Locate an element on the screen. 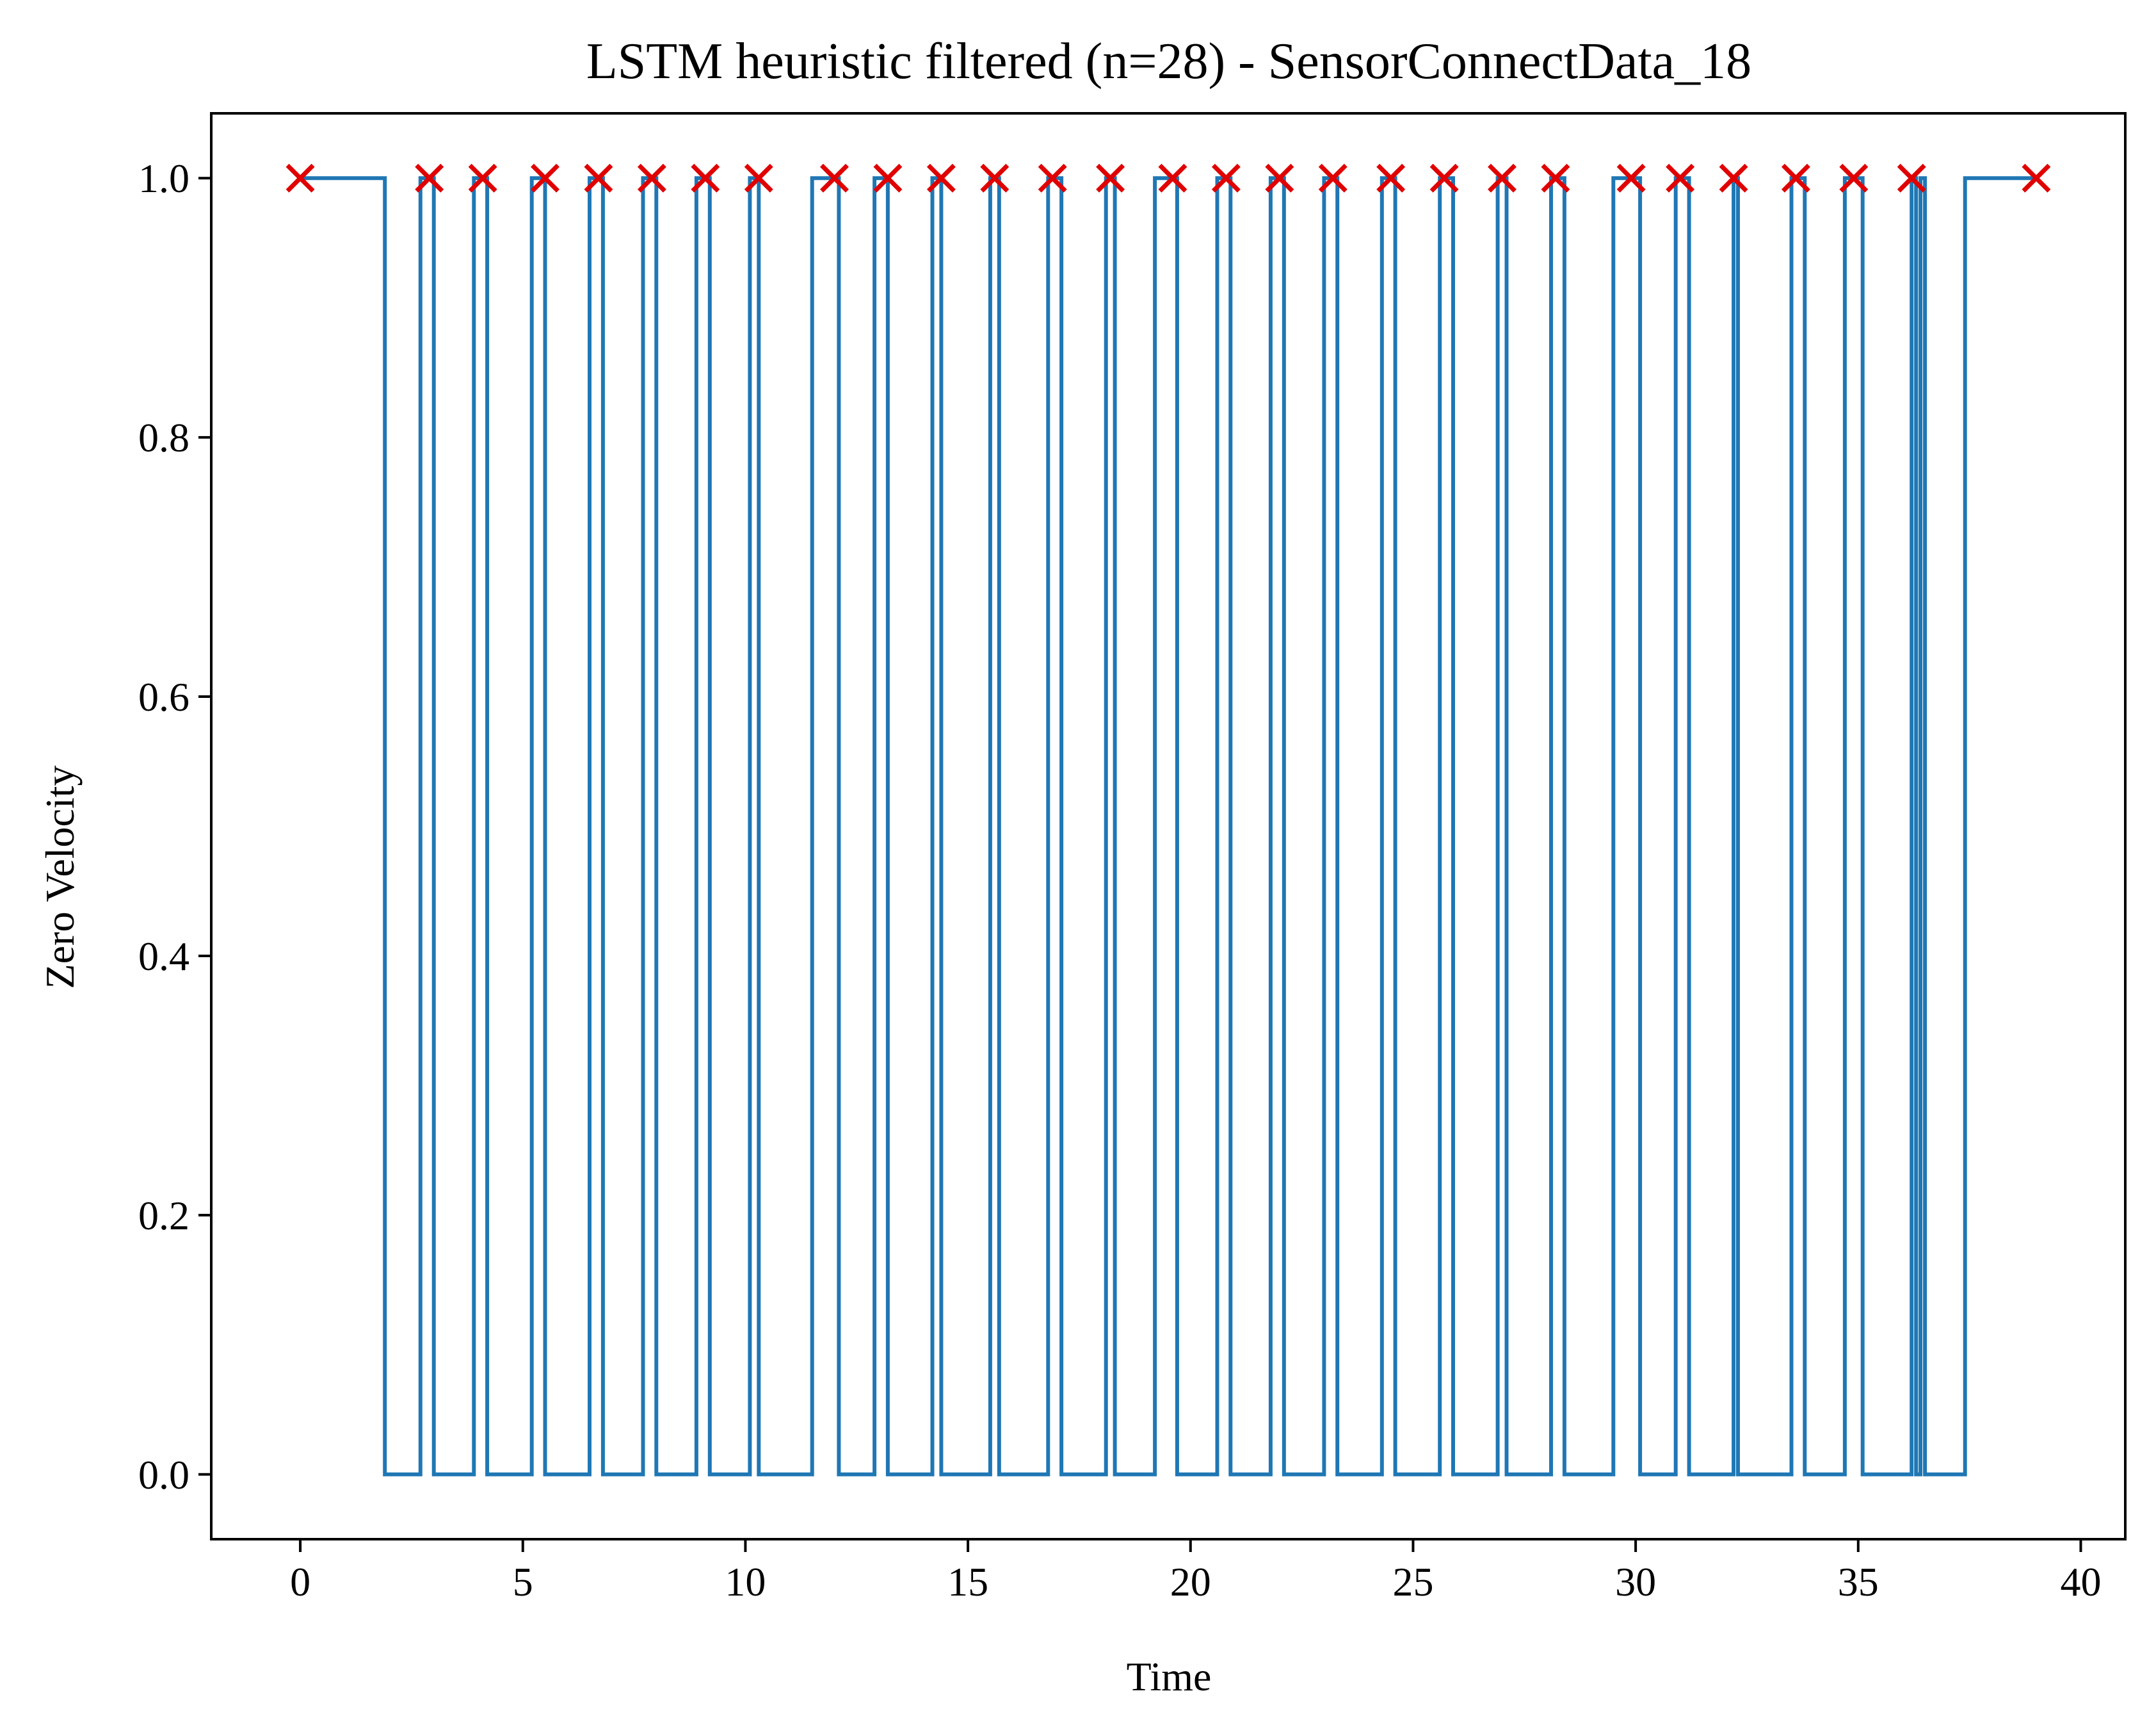  y-tick-label: 0.8 is located at coordinates (163, 438).